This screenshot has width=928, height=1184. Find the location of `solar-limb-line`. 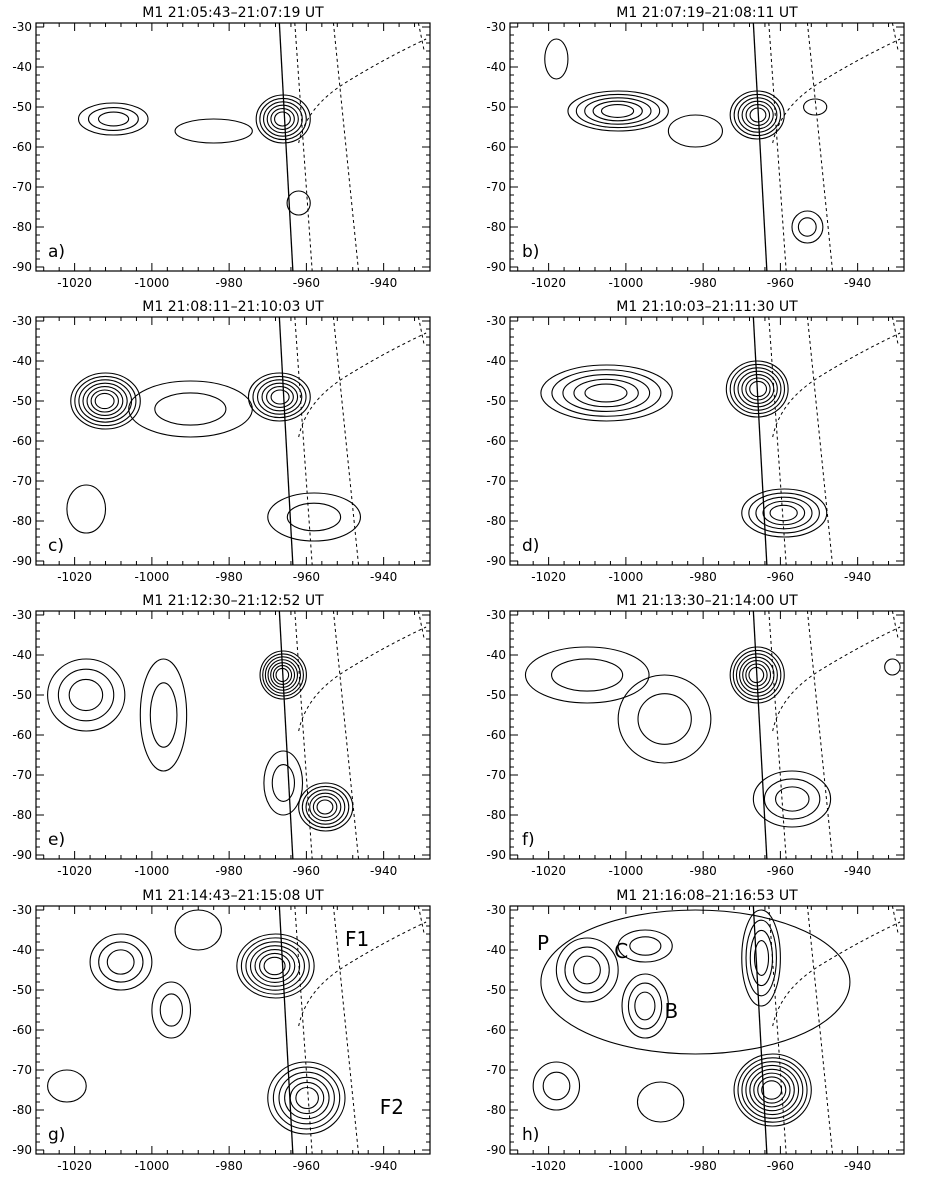

solar-limb-line is located at coordinates (760, 1030).